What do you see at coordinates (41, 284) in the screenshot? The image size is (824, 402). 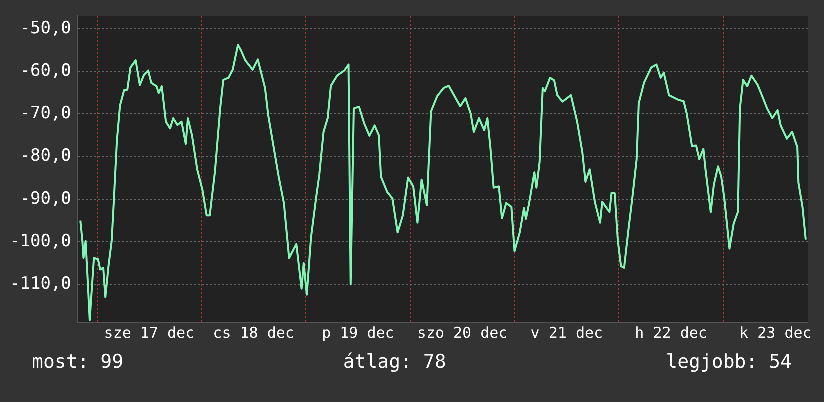 I see `y-tick-label: -110,0` at bounding box center [41, 284].